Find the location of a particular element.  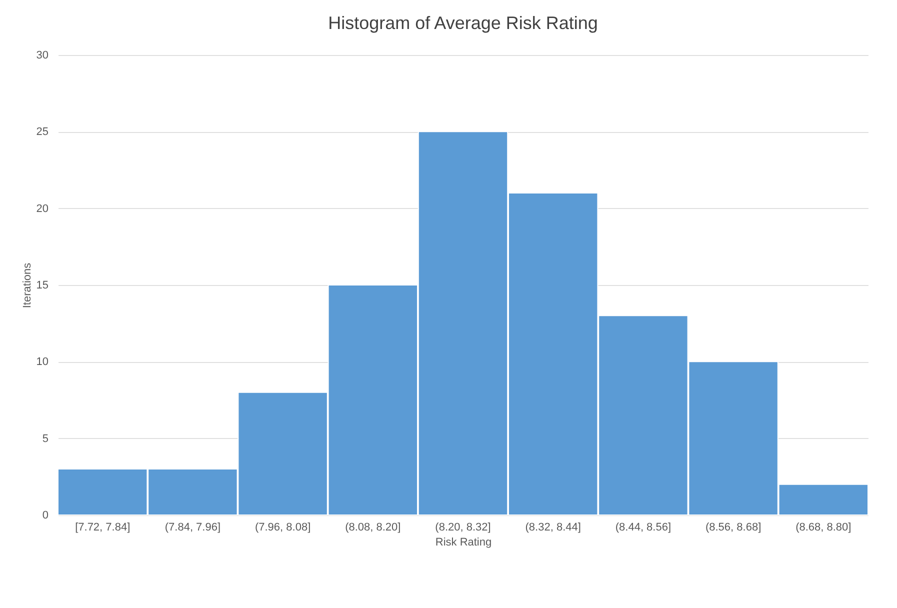

y-tick-label: 25 is located at coordinates (42, 132).